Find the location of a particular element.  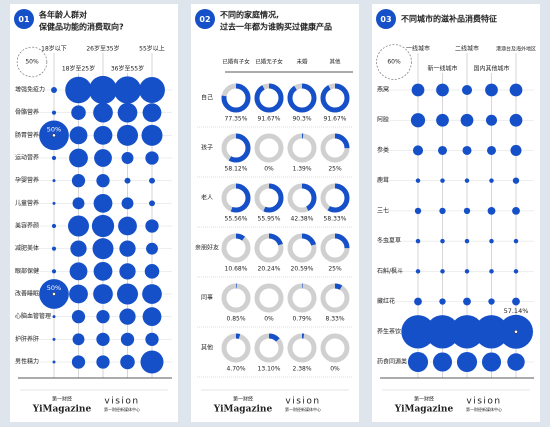

footer-brand-en: YiMagazine is located at coordinates (243, 410).